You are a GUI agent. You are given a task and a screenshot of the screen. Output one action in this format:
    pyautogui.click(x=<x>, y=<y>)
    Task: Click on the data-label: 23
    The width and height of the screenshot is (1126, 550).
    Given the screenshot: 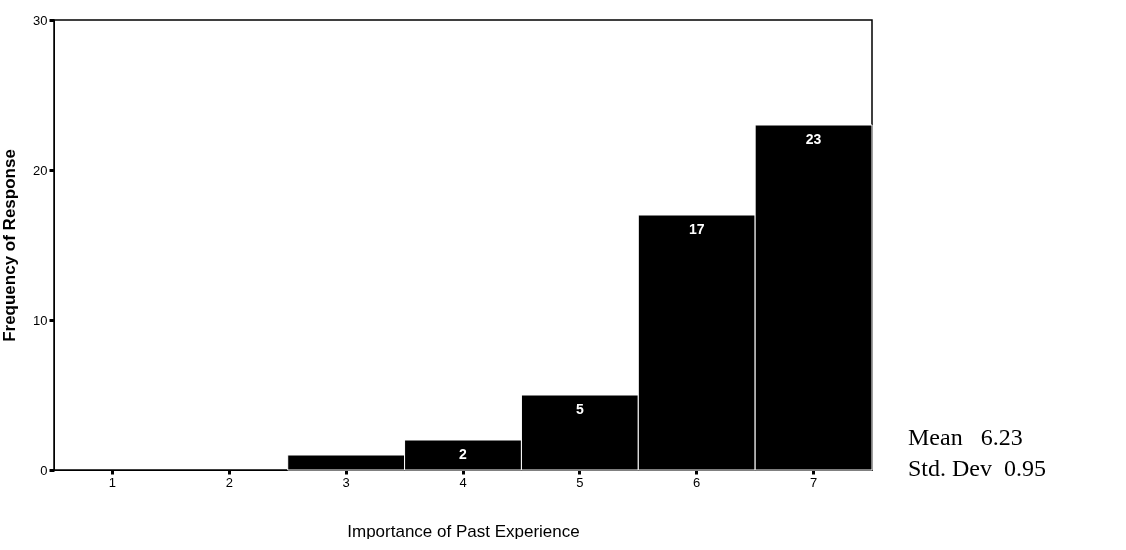 What is the action you would take?
    pyautogui.click(x=813, y=139)
    